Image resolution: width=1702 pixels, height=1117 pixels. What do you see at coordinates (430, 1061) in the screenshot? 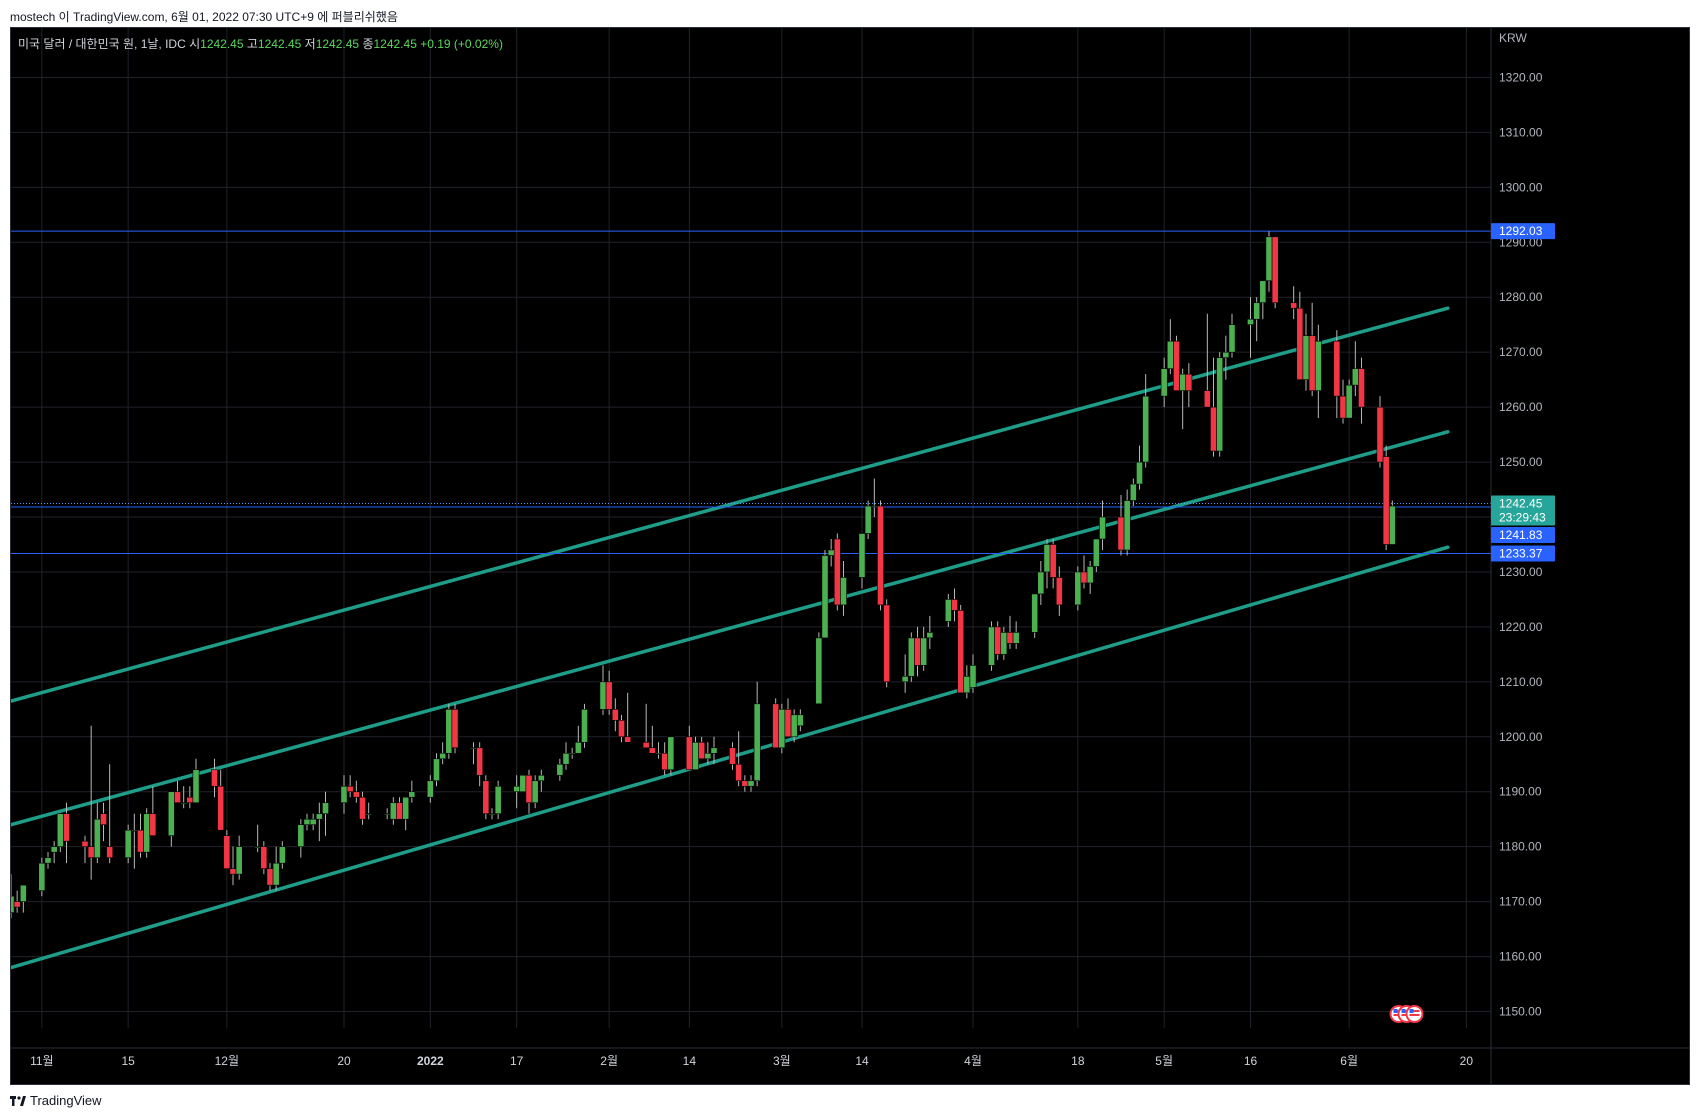
I see `date-tick-label: 2022` at bounding box center [430, 1061].